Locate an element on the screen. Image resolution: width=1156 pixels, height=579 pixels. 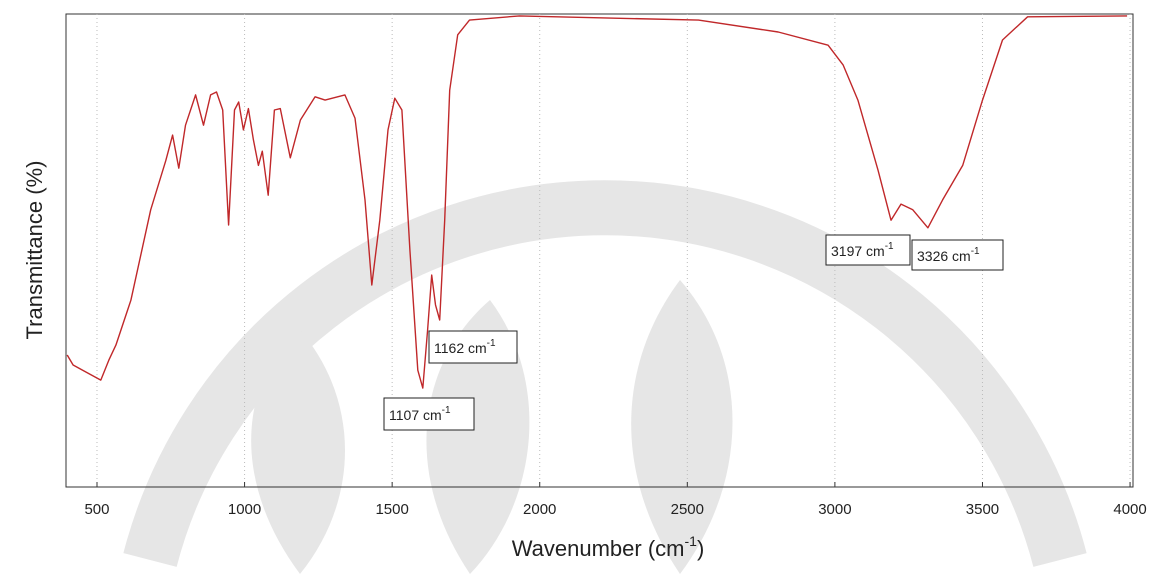
annotation-text: 3197 cm is located at coordinates (858, 251).